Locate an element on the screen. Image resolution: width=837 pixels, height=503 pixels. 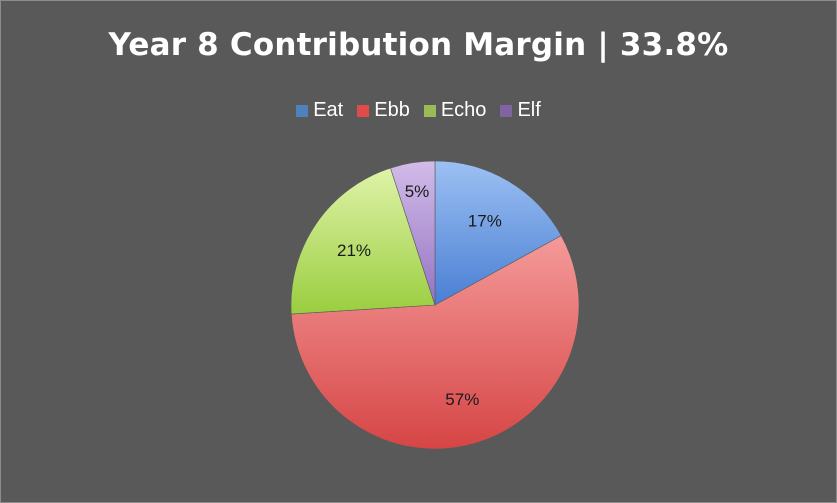
legend-item-eat: Eat is located at coordinates (319, 110).